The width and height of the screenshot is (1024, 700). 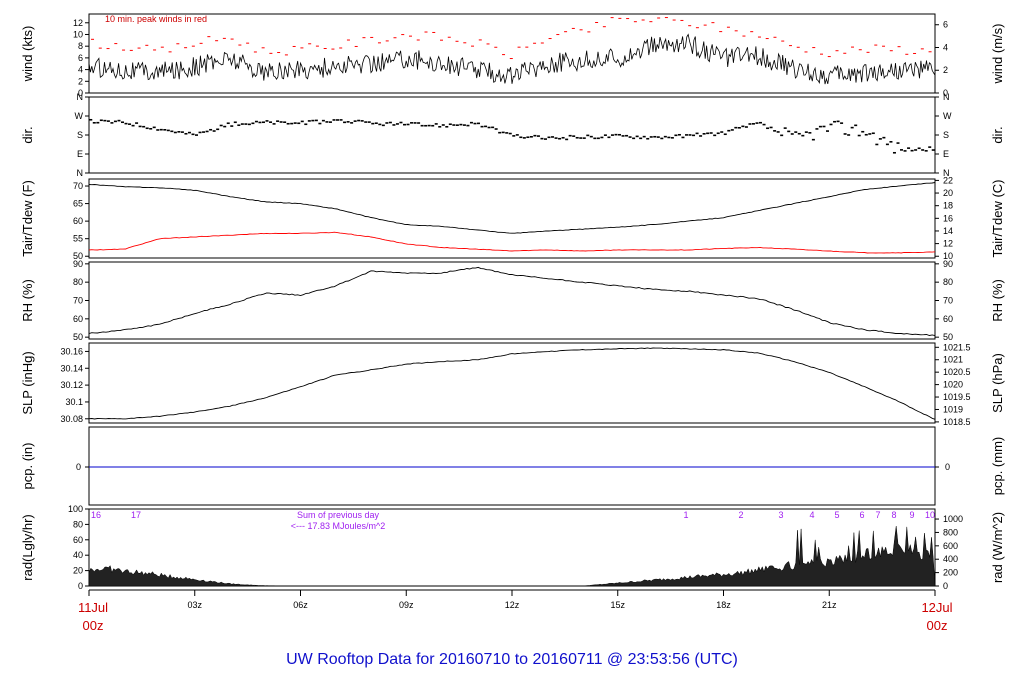 What do you see at coordinates (74, 402) in the screenshot?
I see `slp-tick-label-left: 30.1` at bounding box center [74, 402].